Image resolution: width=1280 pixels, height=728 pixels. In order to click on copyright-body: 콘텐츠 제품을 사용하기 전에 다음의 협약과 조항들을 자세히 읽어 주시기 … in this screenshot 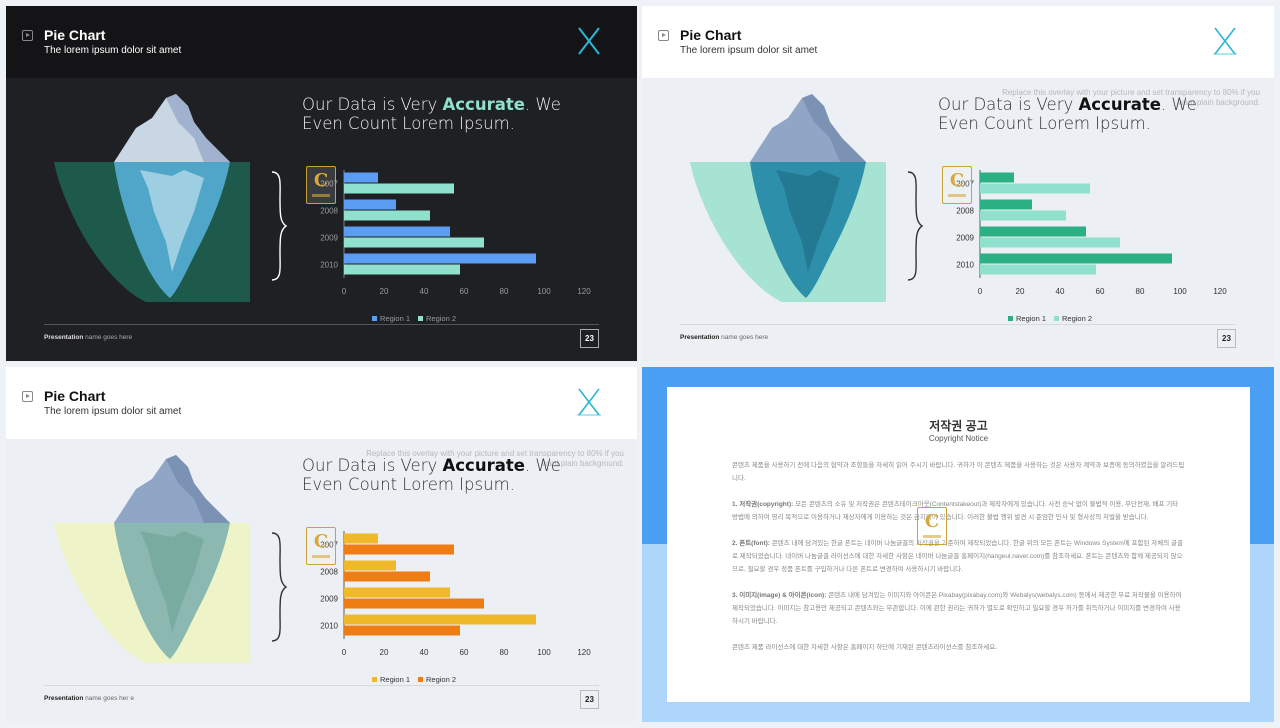, I will do `click(958, 563)`.